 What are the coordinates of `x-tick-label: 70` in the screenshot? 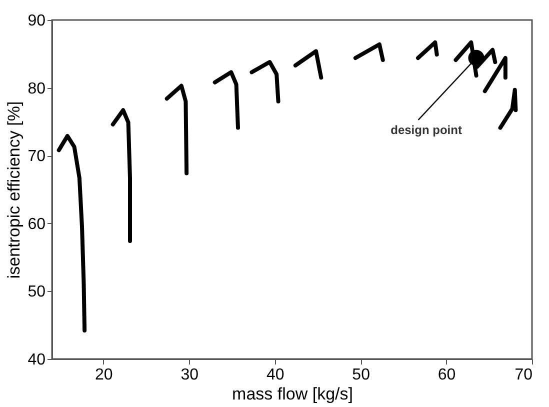 It's located at (523, 375).